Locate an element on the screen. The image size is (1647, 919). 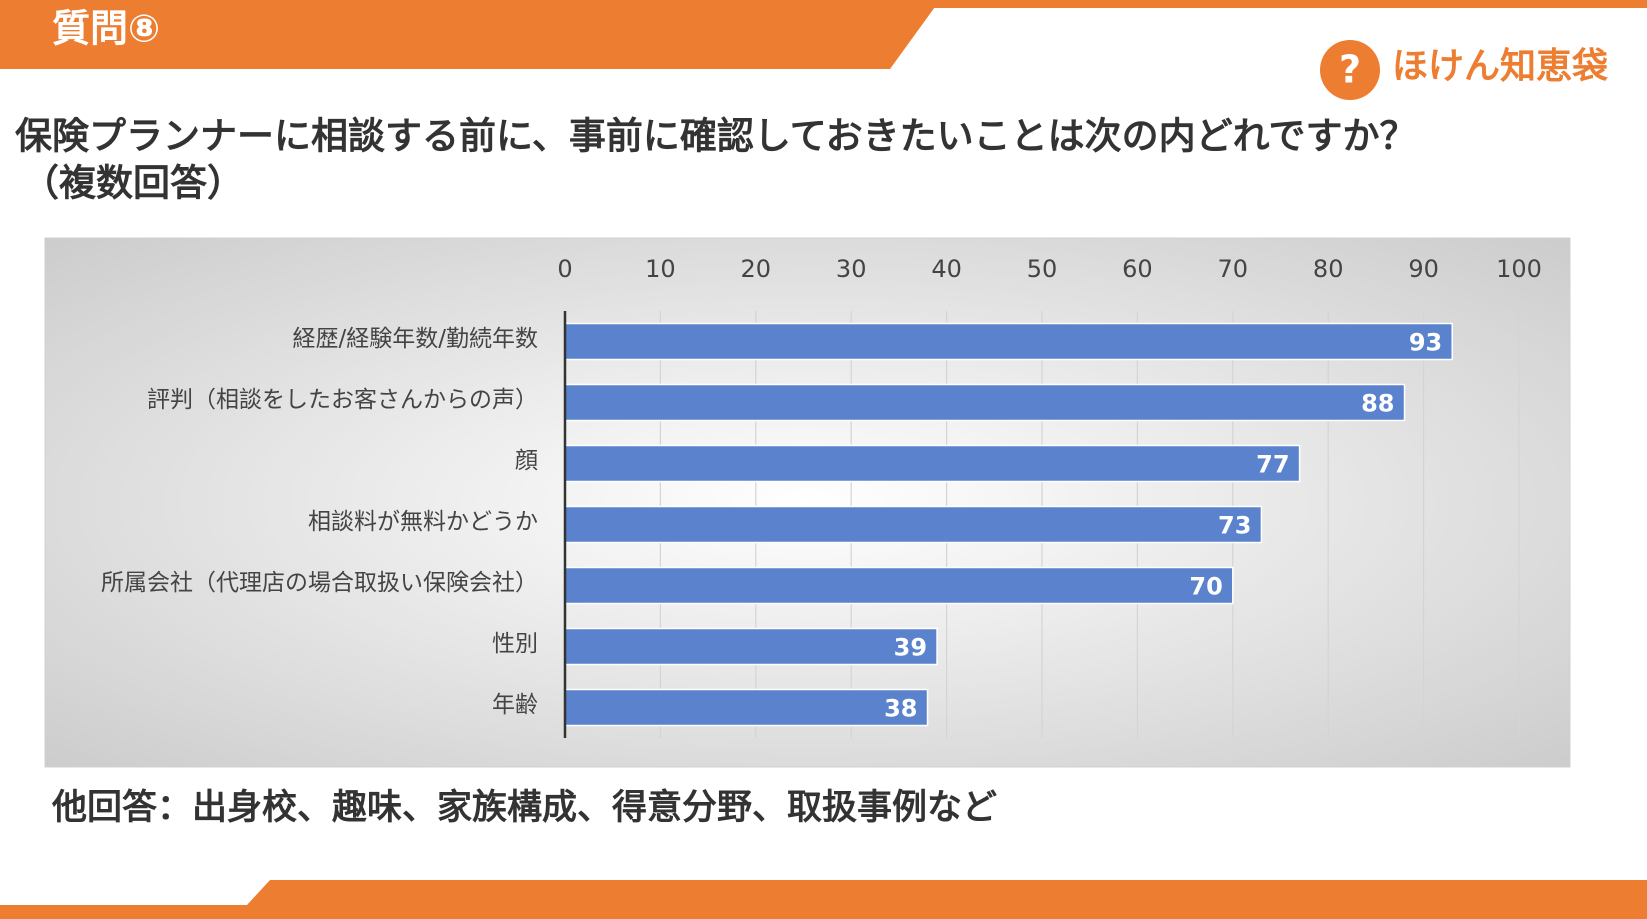
y-tick-label: 相談料が無料かどうか is located at coordinates (423, 522).